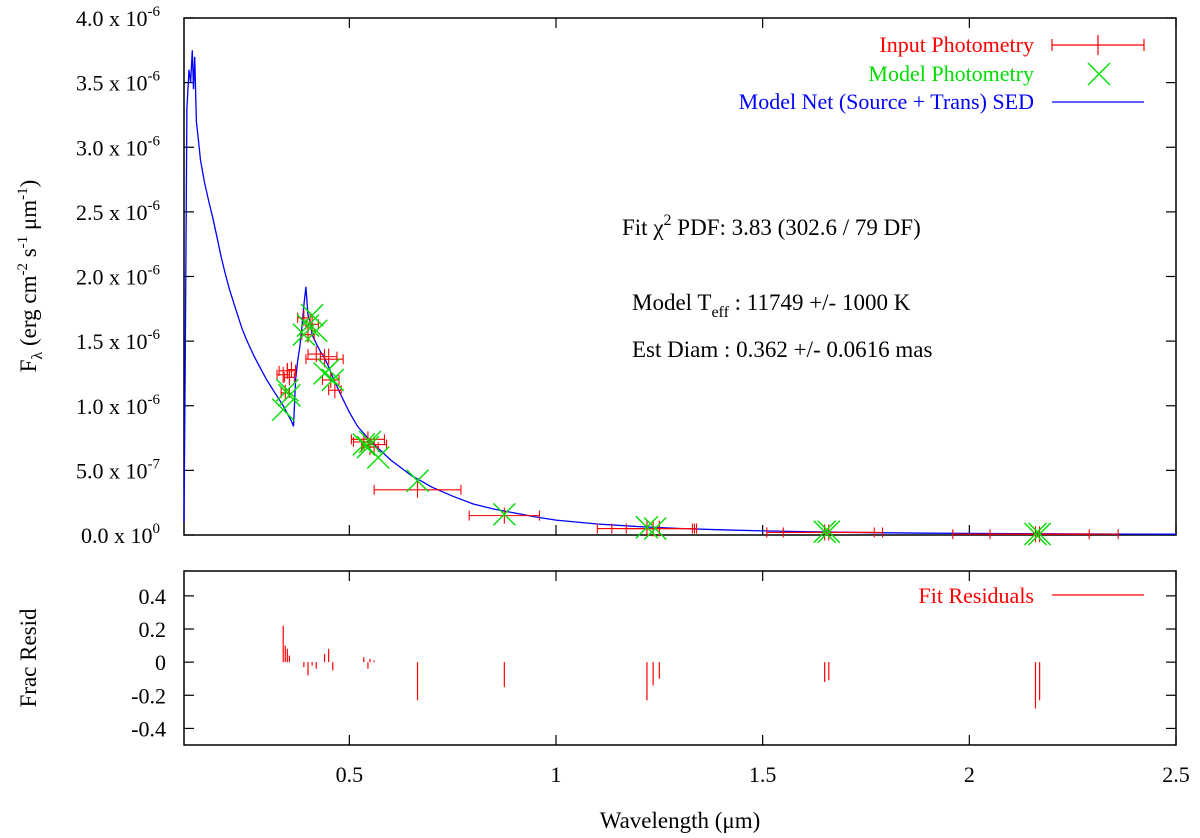 The height and width of the screenshot is (838, 1200). What do you see at coordinates (661, 667) in the screenshot?
I see `residual-series` at bounding box center [661, 667].